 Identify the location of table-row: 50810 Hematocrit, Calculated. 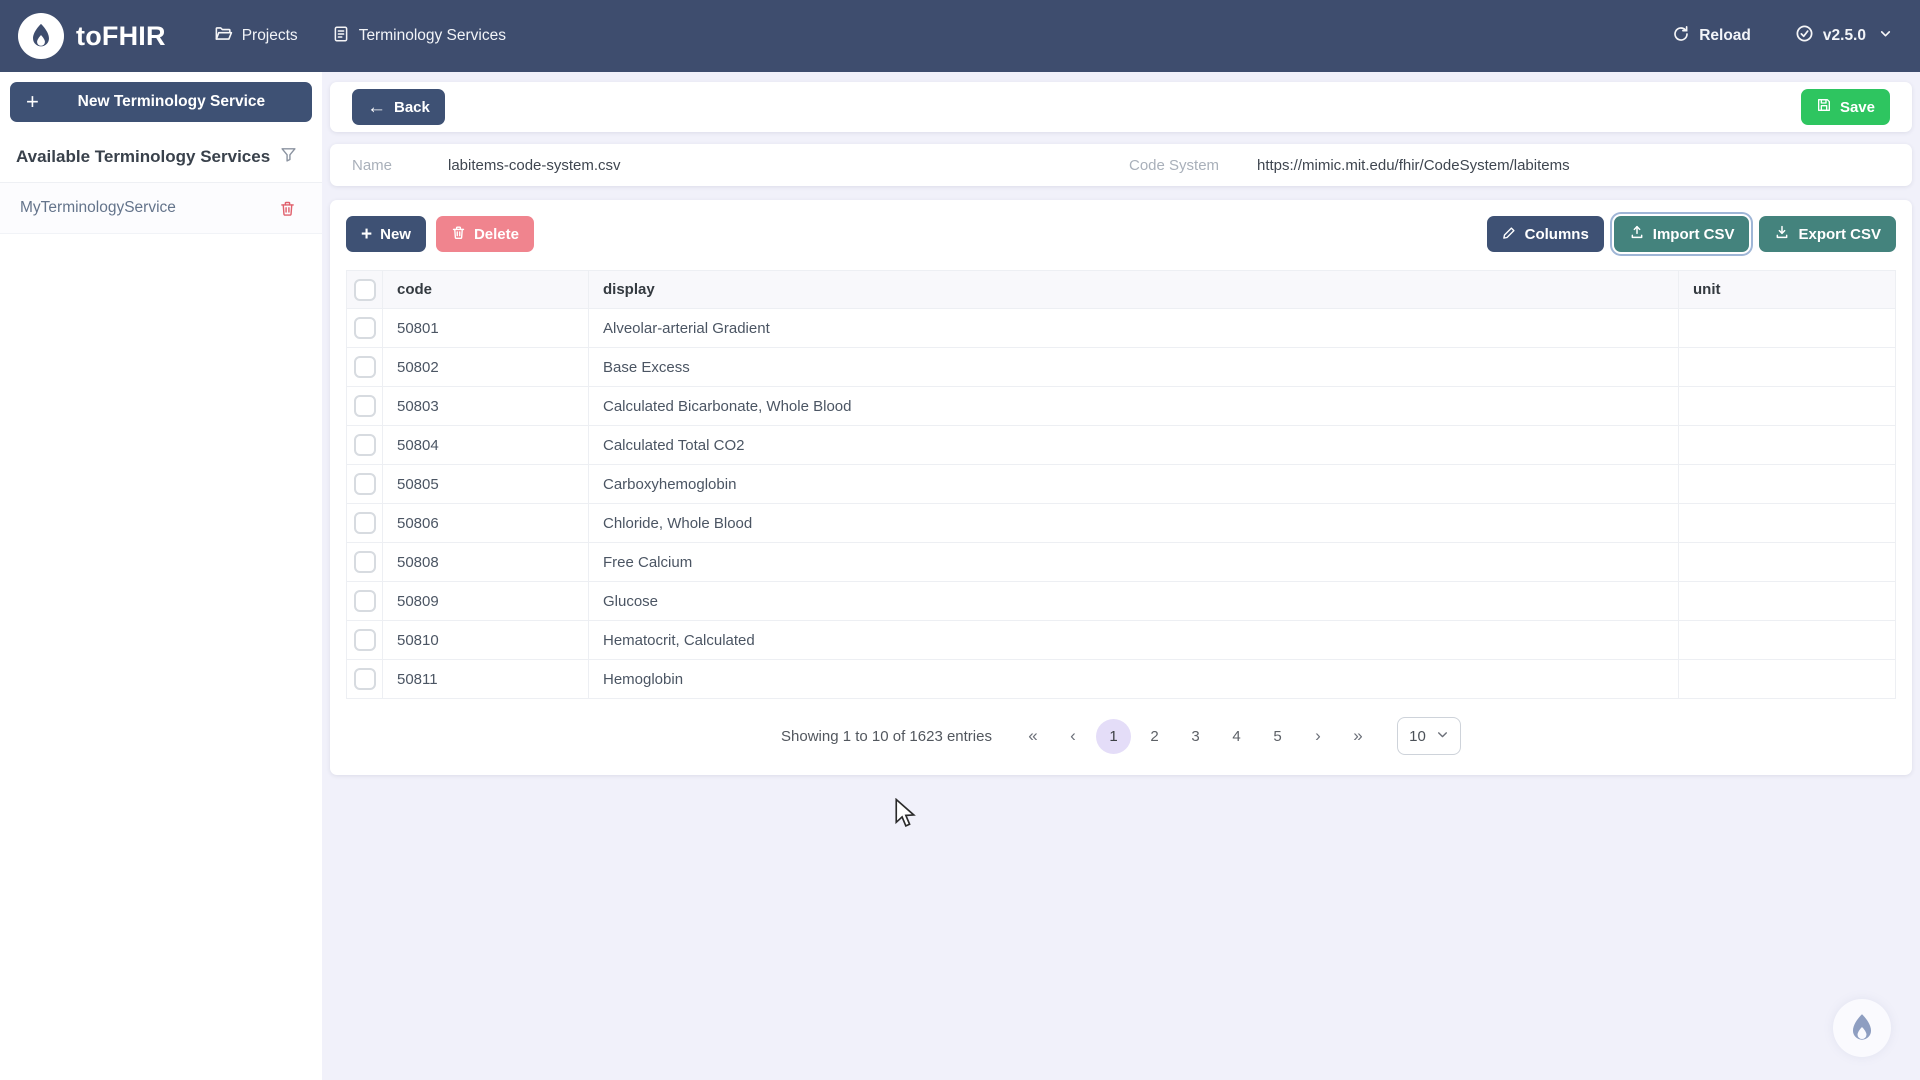
(1121, 640).